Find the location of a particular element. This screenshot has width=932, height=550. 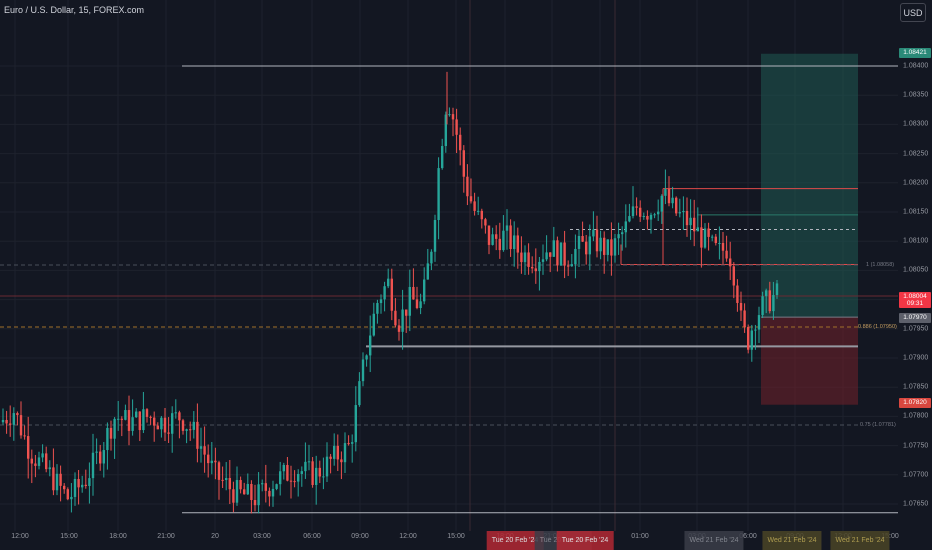

target-price-label: 1.08421 is located at coordinates (915, 53).